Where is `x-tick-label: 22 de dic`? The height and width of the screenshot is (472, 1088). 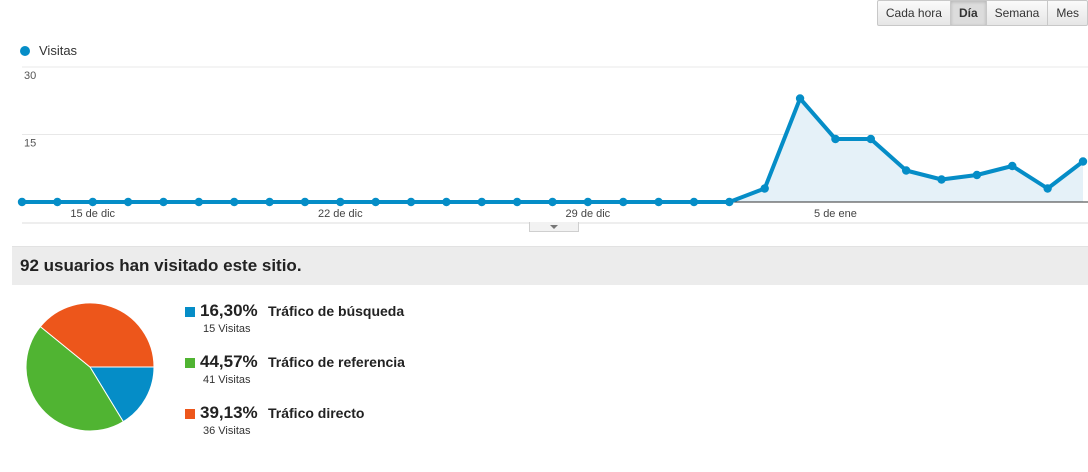
x-tick-label: 22 de dic is located at coordinates (340, 214).